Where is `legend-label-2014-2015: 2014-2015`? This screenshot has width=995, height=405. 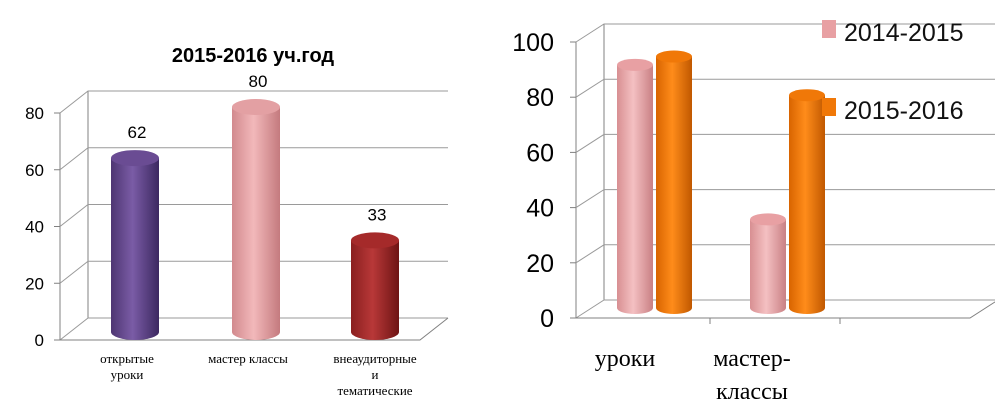 legend-label-2014-2015: 2014-2015 is located at coordinates (904, 33).